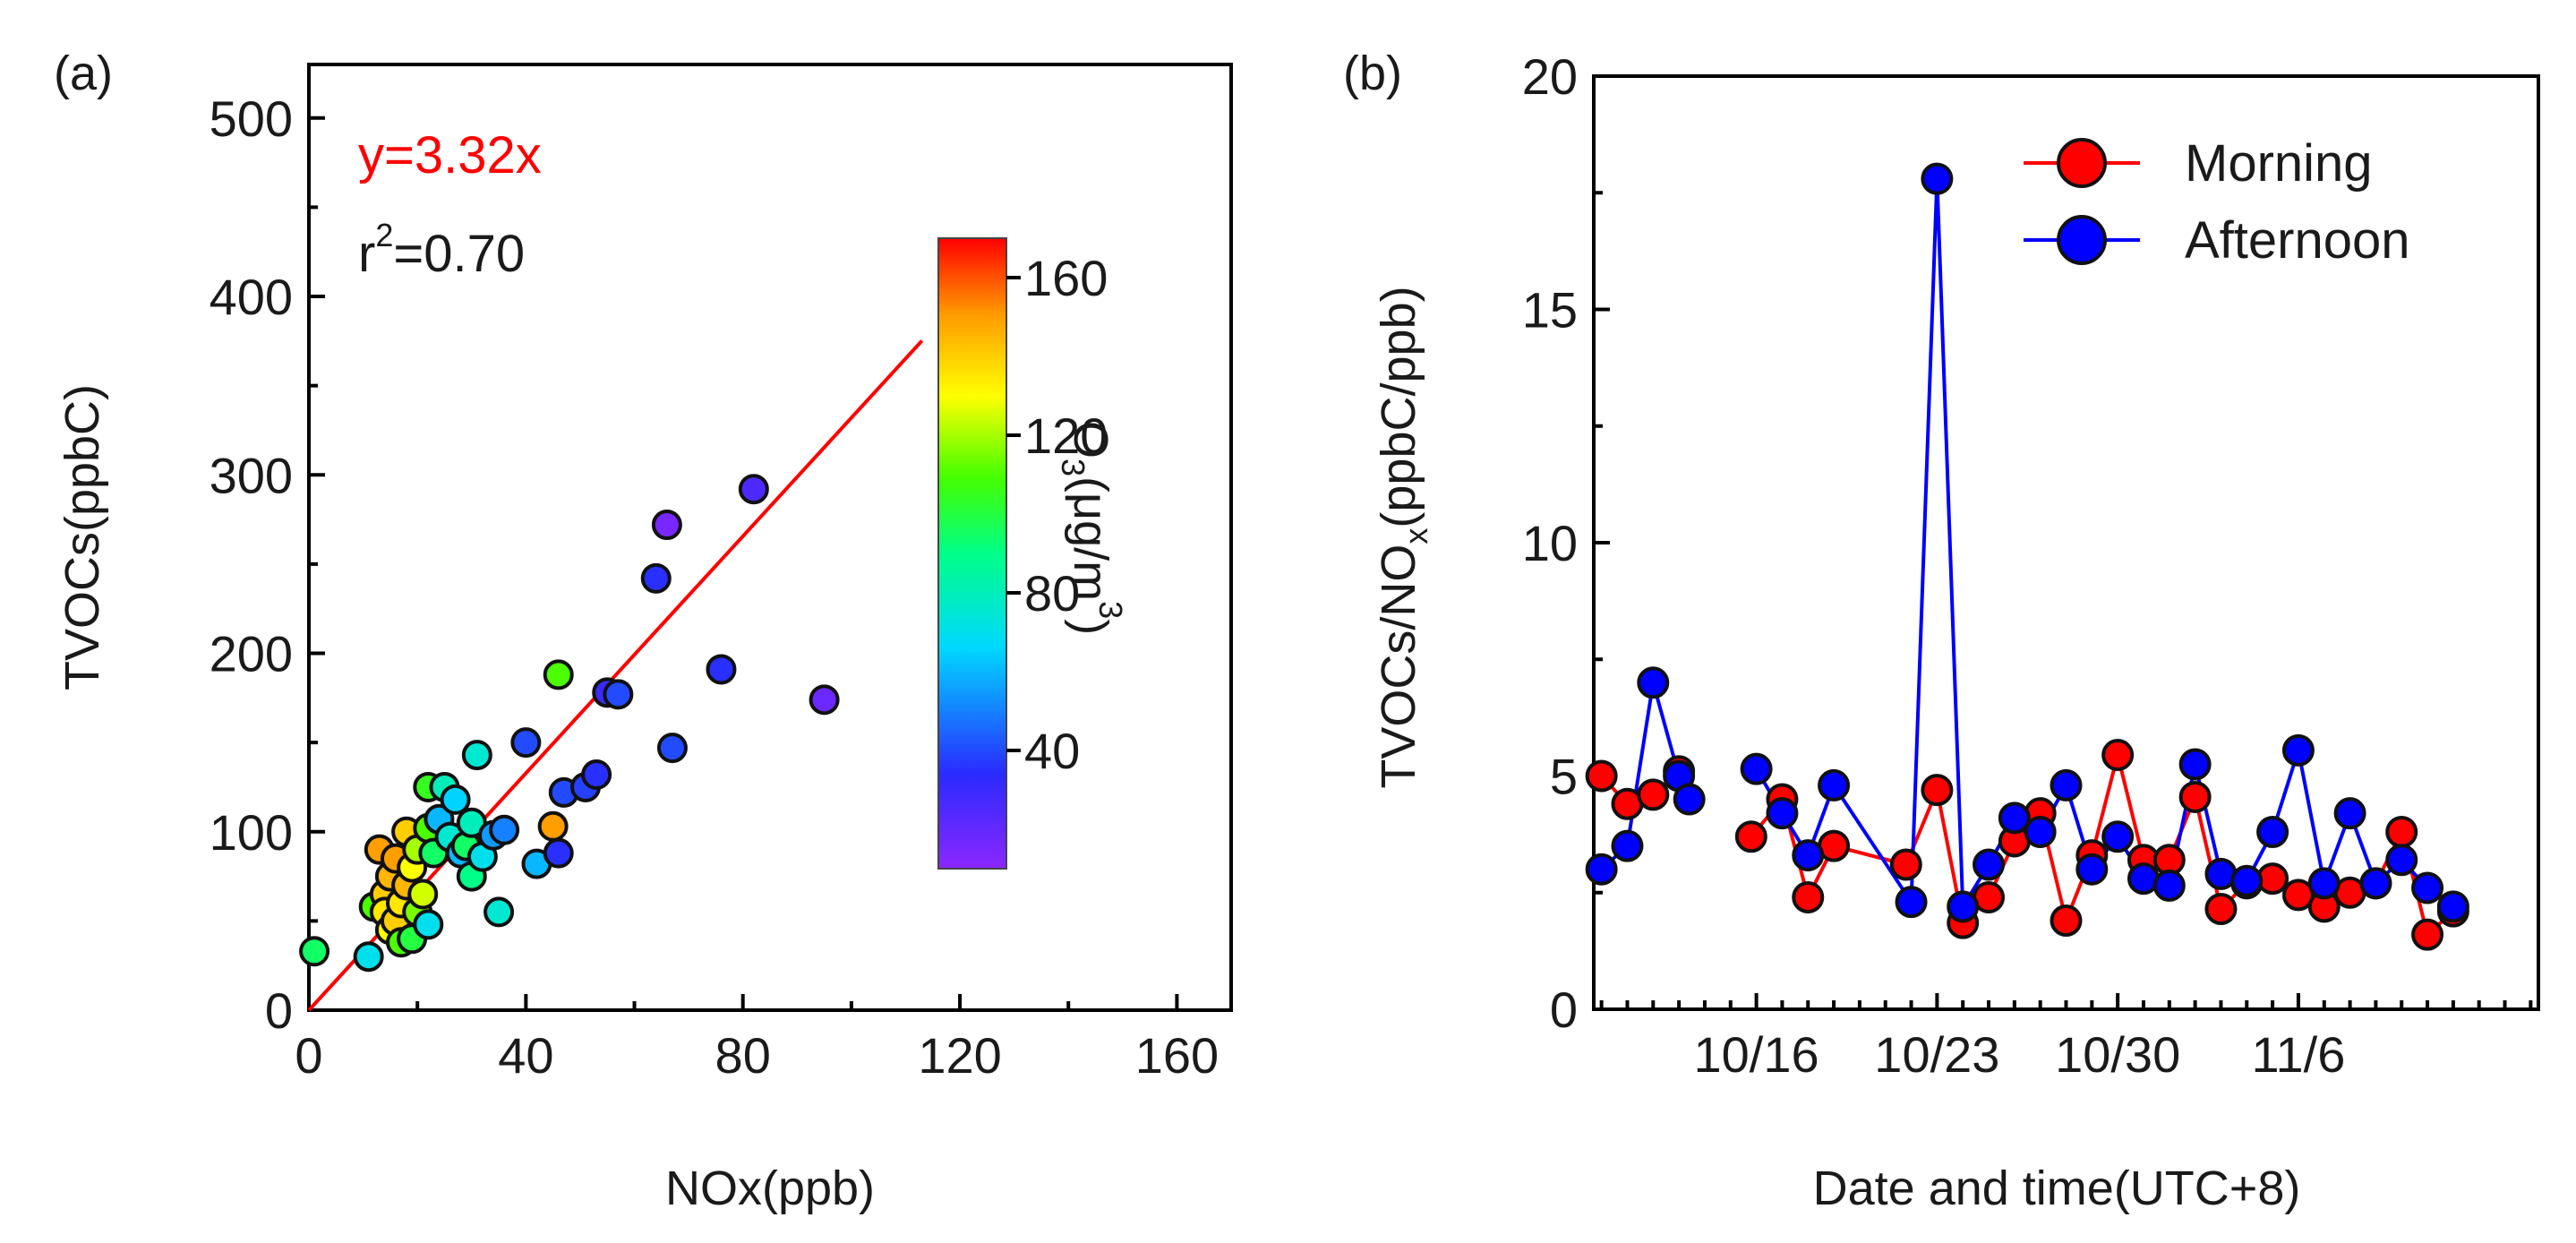  I want to click on colorbar-ticks: 40 80 120 160, so click(1057, 514).